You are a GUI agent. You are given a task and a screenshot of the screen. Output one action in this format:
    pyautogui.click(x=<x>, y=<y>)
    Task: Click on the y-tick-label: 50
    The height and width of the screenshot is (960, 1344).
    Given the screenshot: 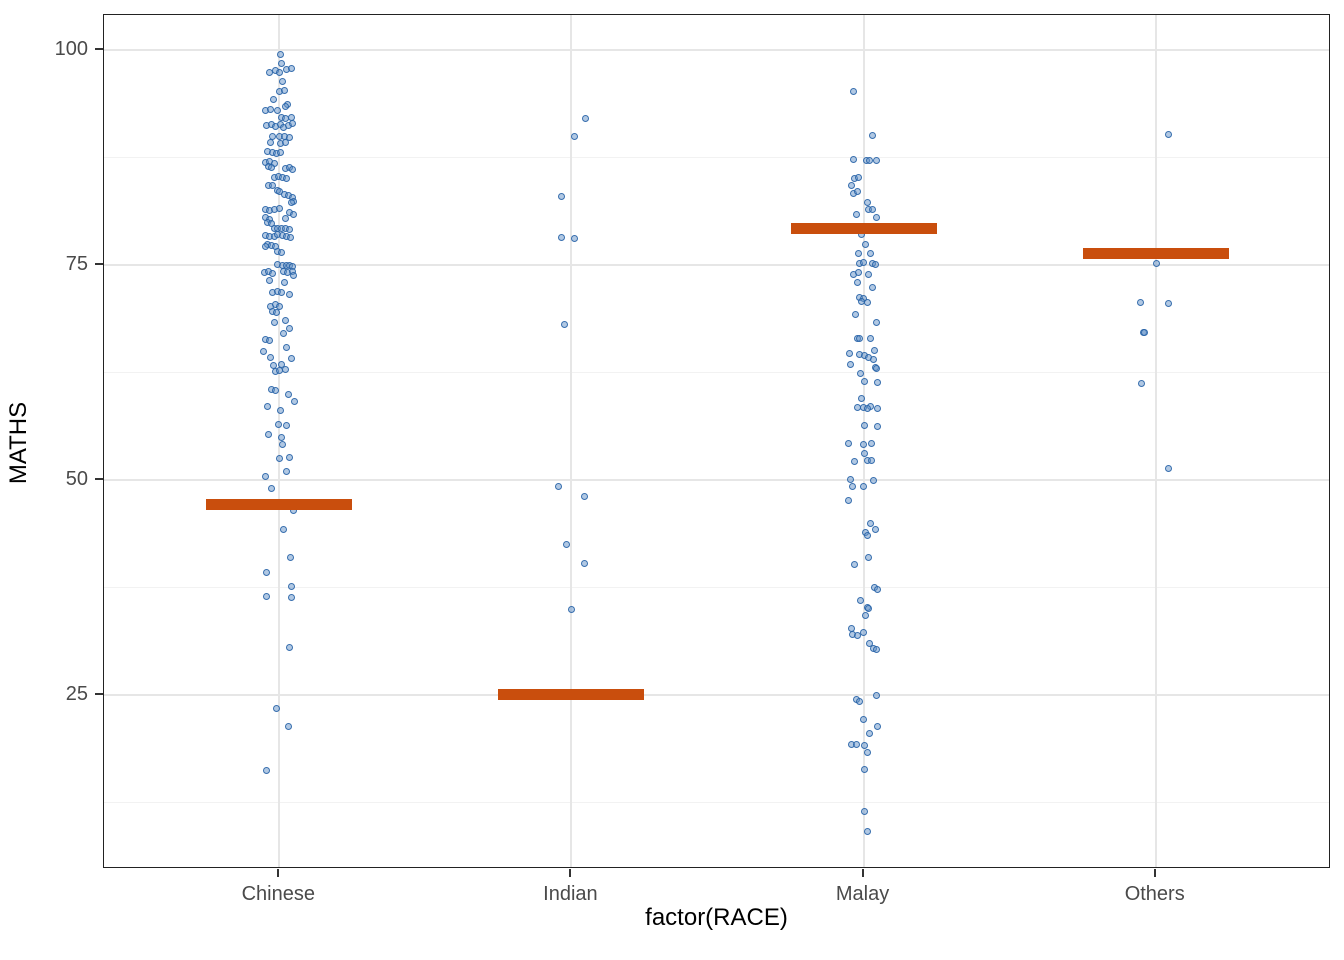 What is the action you would take?
    pyautogui.click(x=76, y=479)
    